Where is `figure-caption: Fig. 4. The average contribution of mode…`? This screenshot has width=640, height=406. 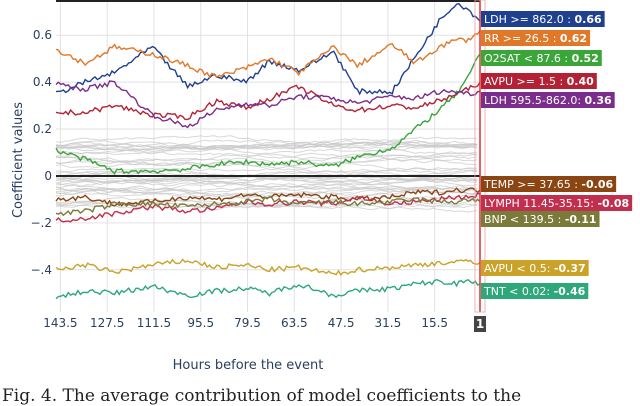 figure-caption: Fig. 4. The average contribution of mode… is located at coordinates (262, 396).